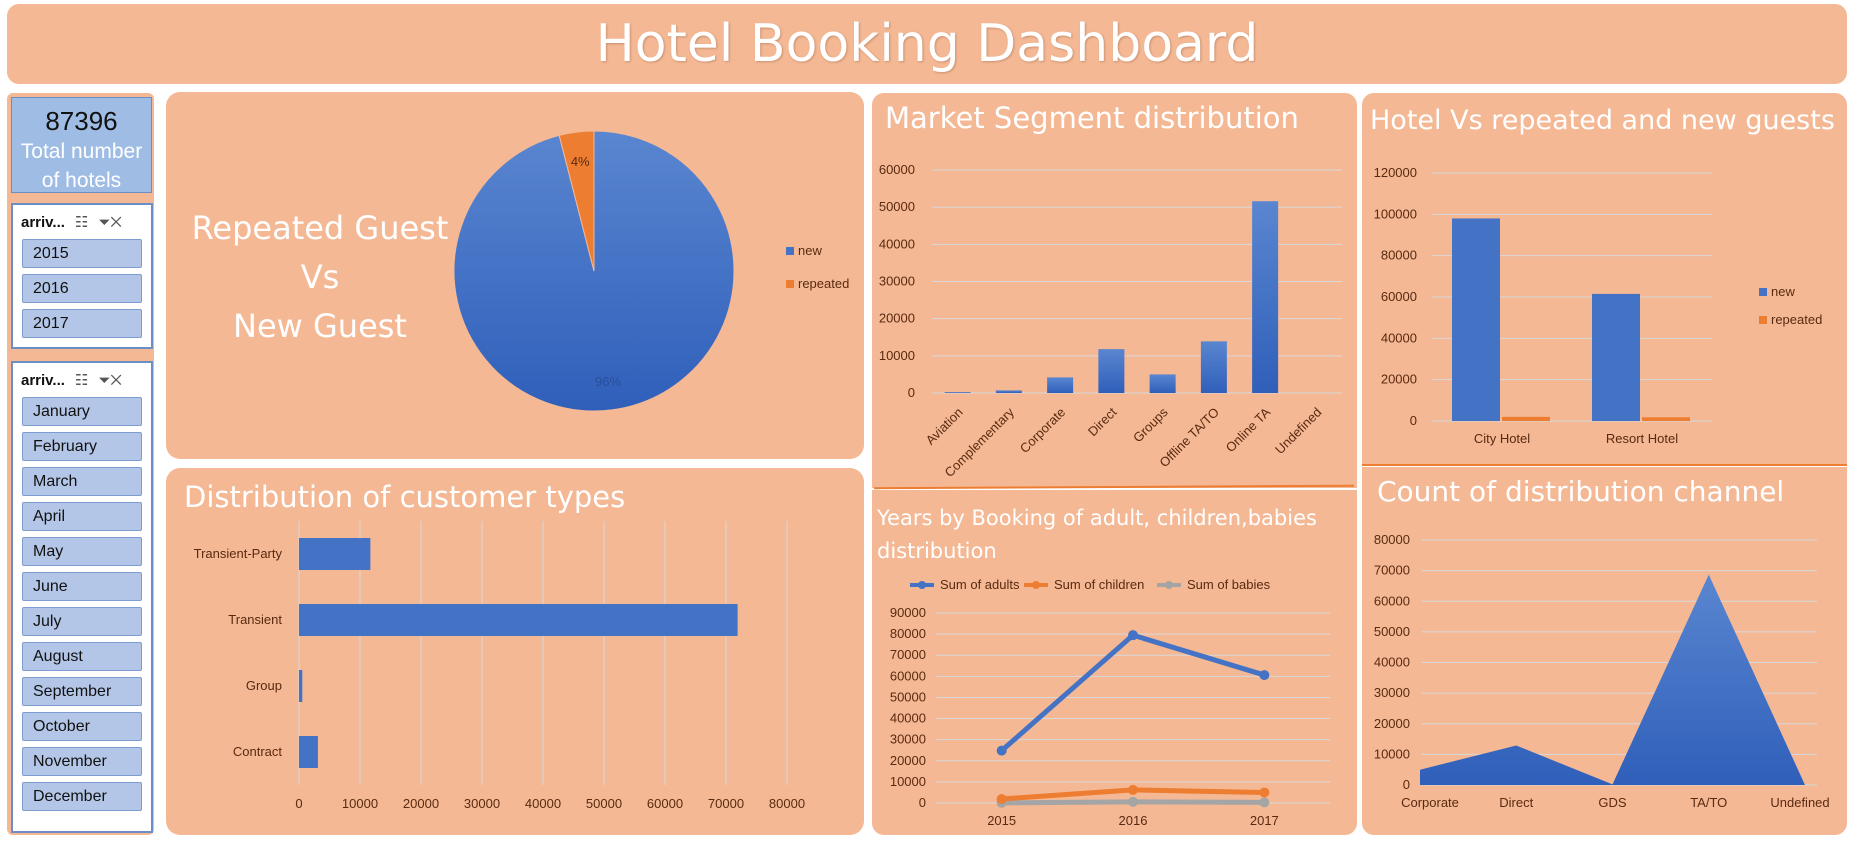 This screenshot has height=842, width=1851. I want to click on x-tick-label: Online TA, so click(1248, 429).